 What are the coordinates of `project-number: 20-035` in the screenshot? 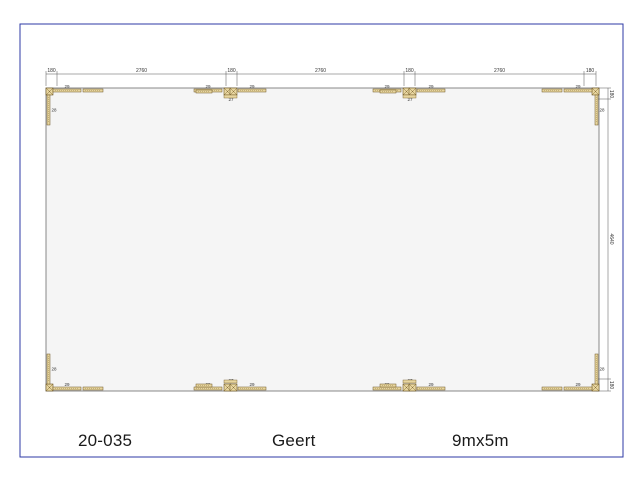 It's located at (105, 440).